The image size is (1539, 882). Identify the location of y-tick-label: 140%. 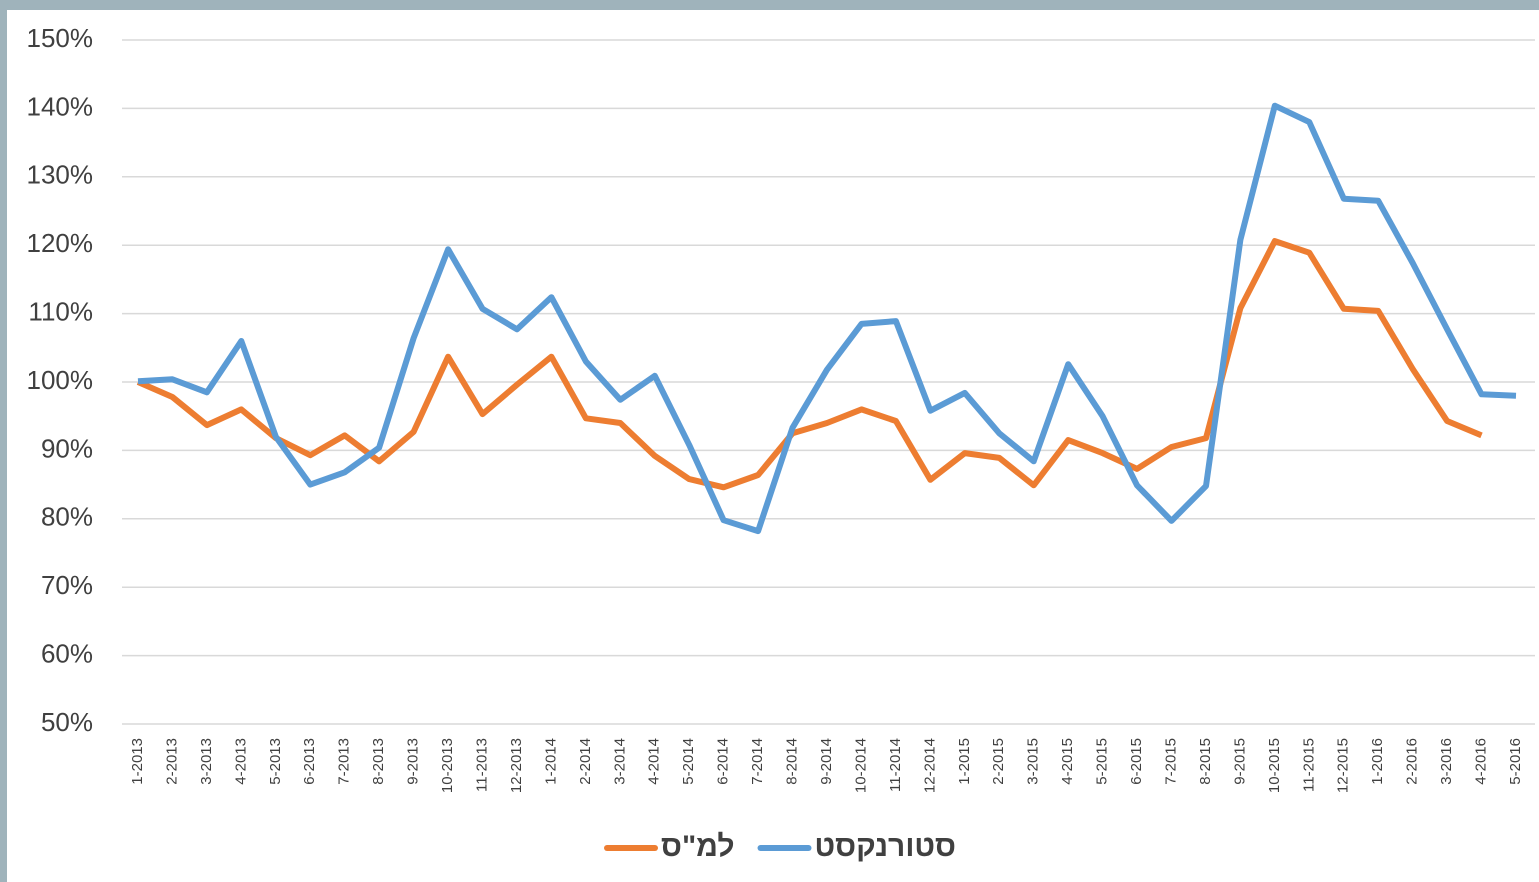
(60, 106).